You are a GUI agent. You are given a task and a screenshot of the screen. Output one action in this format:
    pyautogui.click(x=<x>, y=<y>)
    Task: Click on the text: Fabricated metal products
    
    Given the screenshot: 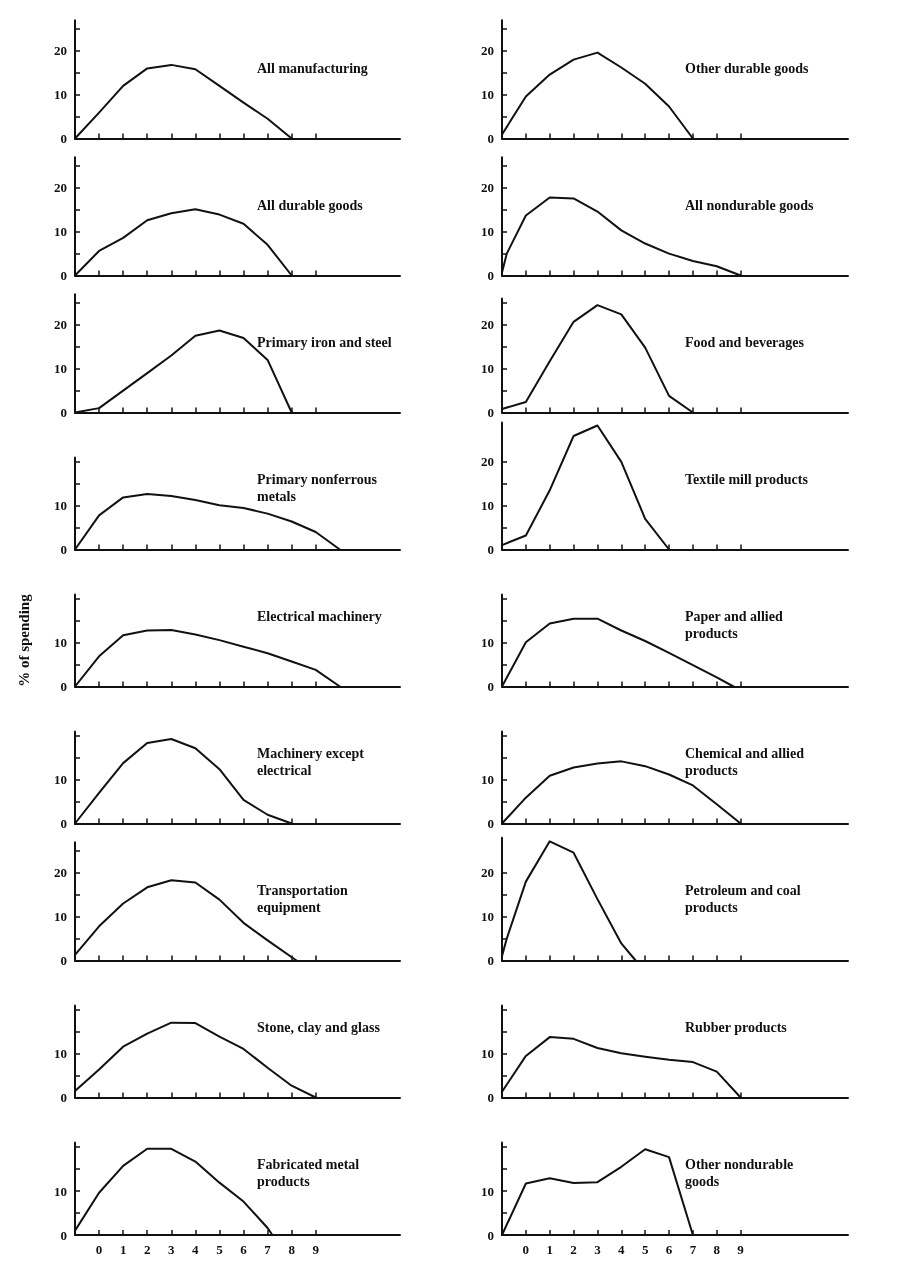 What is the action you would take?
    pyautogui.click(x=310, y=1173)
    